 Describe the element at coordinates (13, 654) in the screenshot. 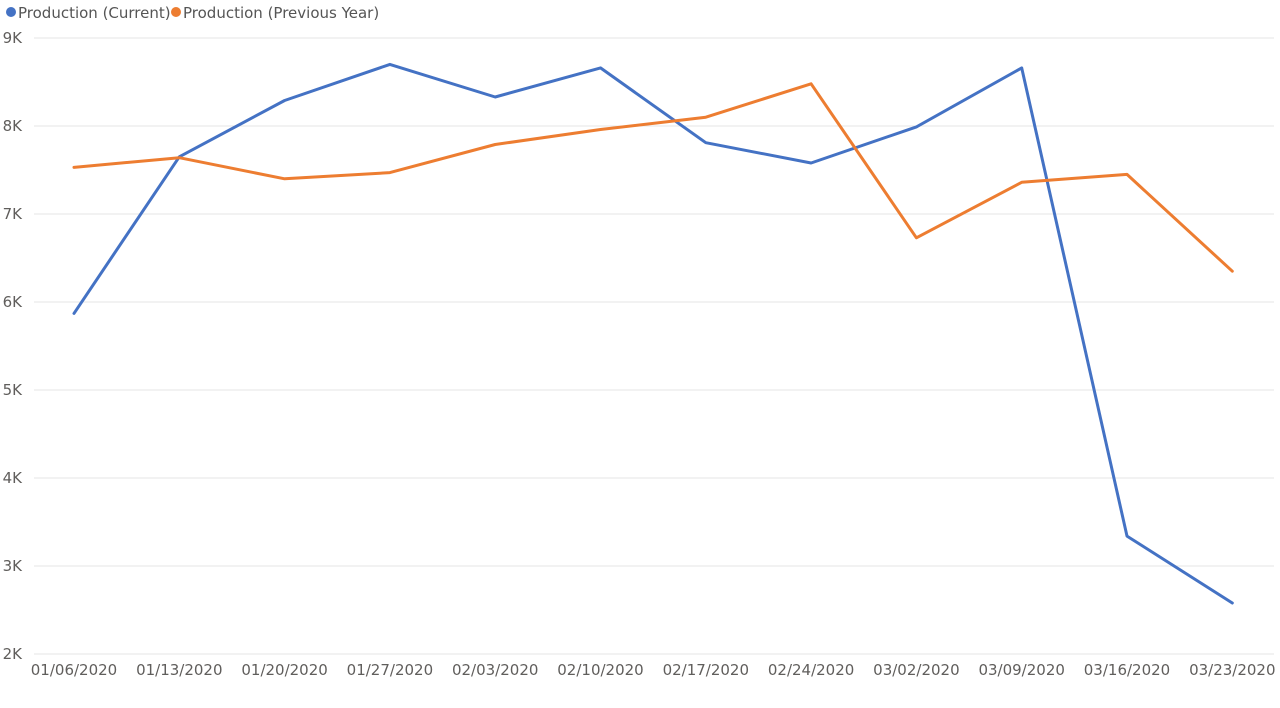

I see `y-tick-label: 2K` at that location.